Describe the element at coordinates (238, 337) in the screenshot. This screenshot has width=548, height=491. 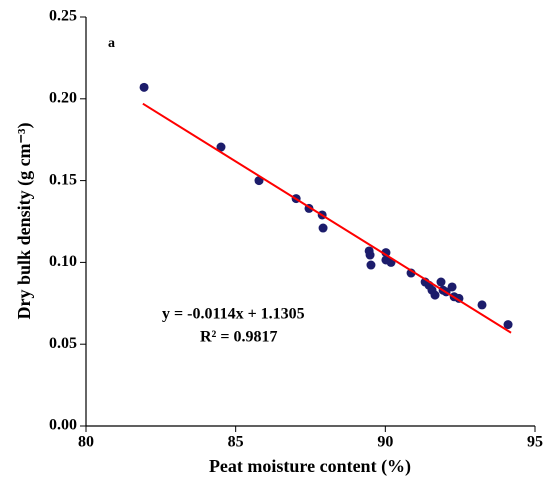
I see `r-squared: R² = 0.9817` at that location.